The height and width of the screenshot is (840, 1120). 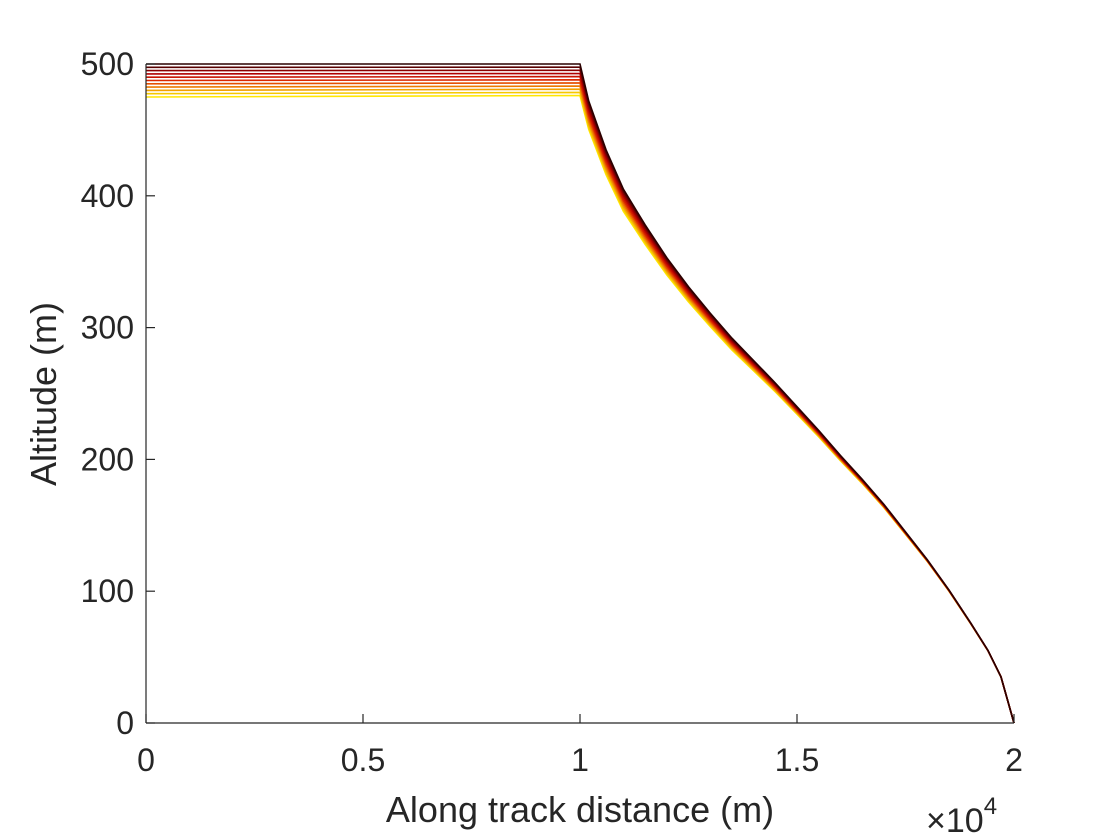 I want to click on y-tick-label: 0, so click(x=125, y=723).